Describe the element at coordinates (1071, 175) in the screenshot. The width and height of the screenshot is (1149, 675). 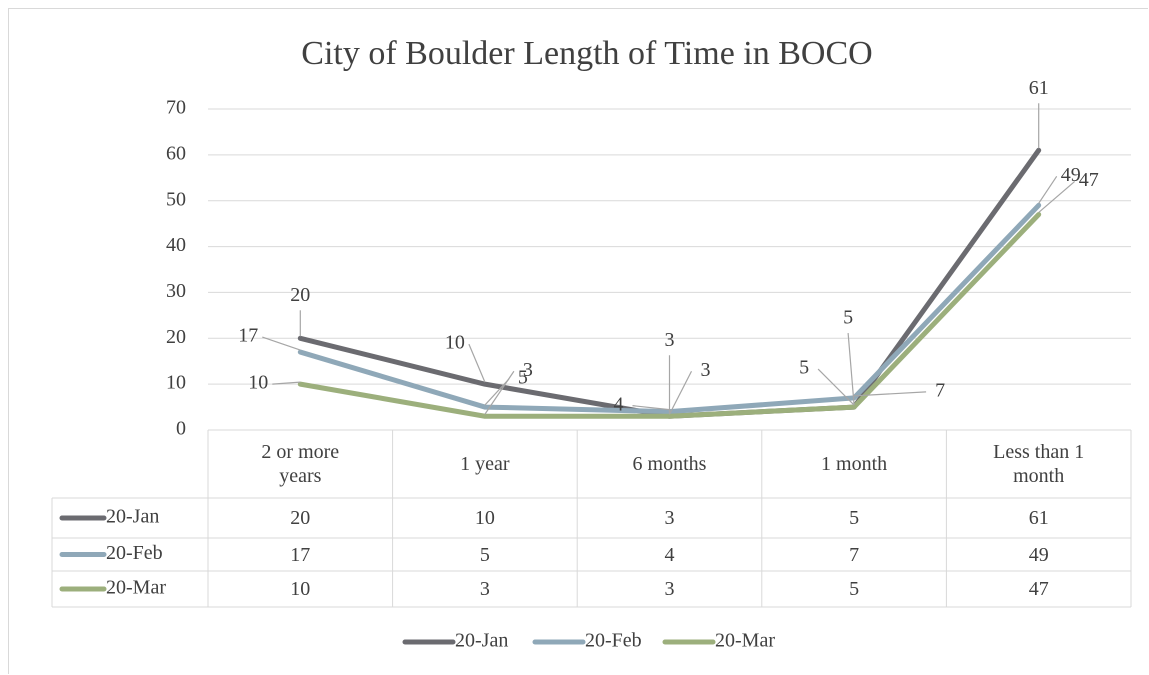
I see `data-label: 49` at that location.